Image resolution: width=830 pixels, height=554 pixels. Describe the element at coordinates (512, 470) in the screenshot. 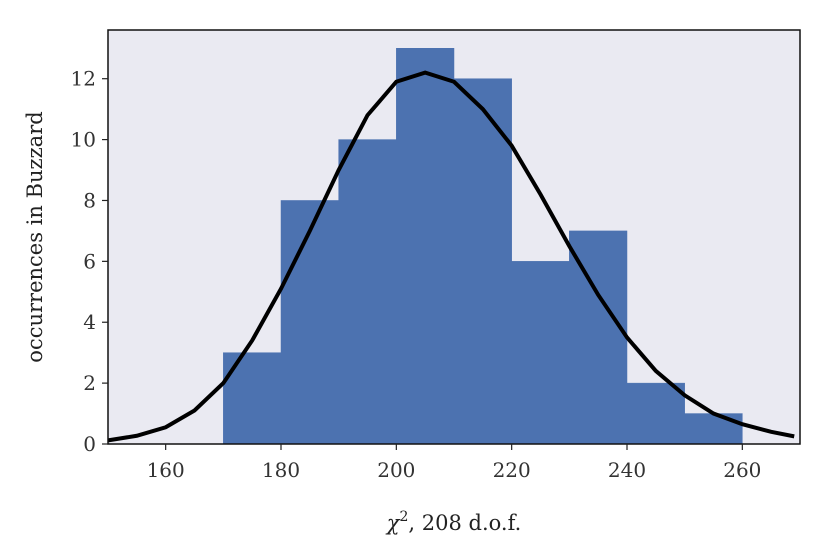

I see `x-tick-label: 220` at that location.